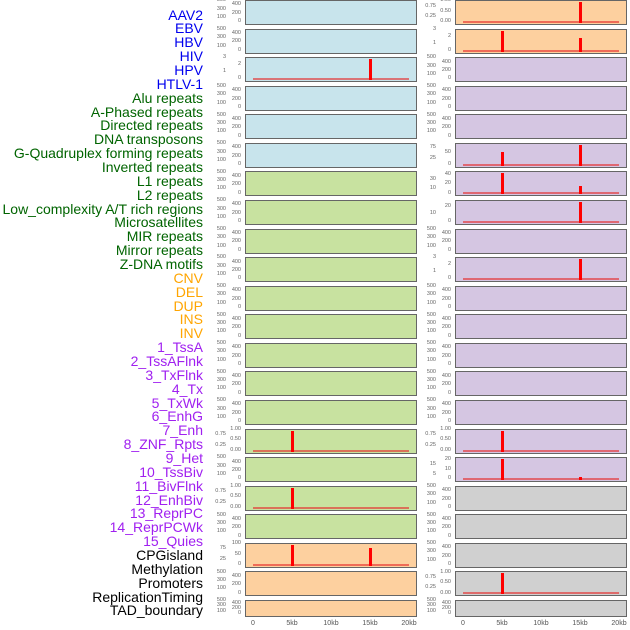 Image resolution: width=630 pixels, height=630 pixels. What do you see at coordinates (151, 125) in the screenshot?
I see `track-label: Directed repeats` at bounding box center [151, 125].